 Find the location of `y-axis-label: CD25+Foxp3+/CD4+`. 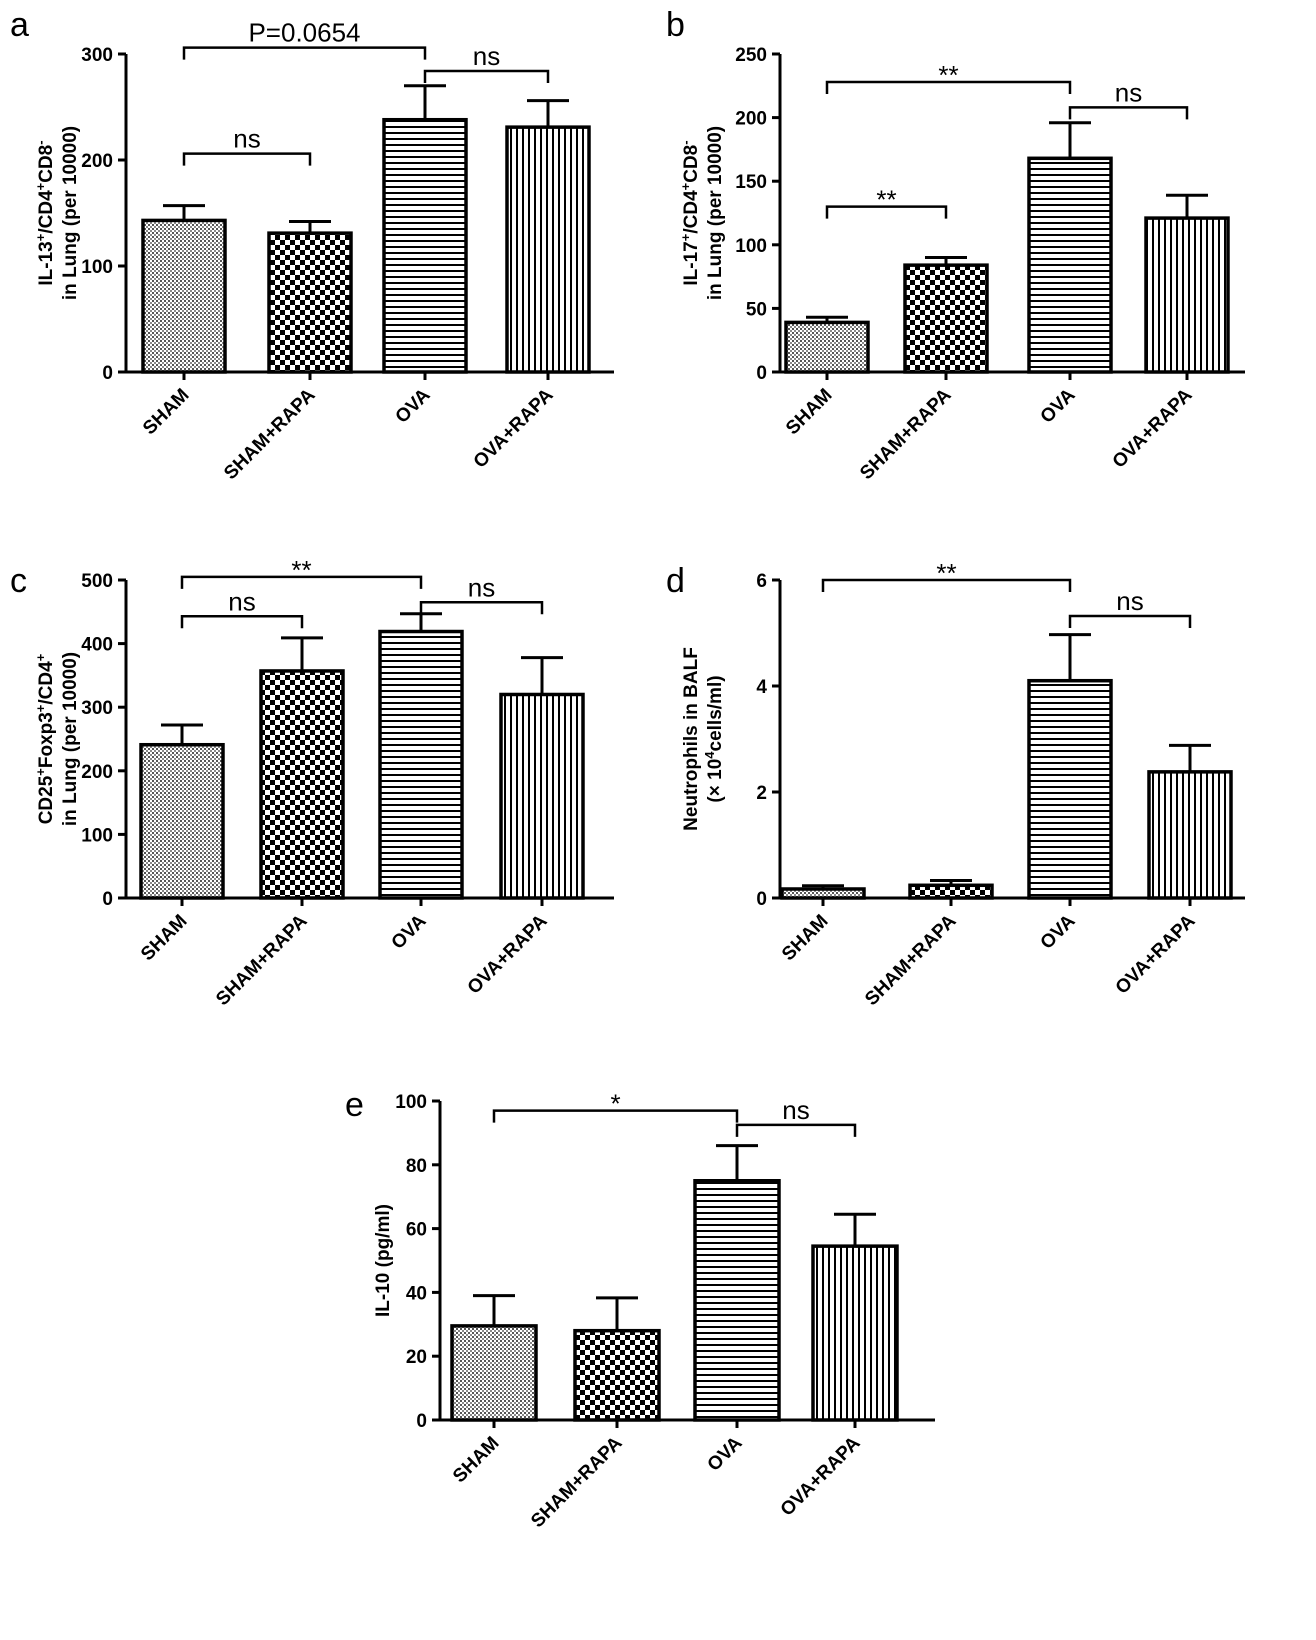

y-axis-label: CD25+Foxp3+/CD4+ is located at coordinates (45, 738).